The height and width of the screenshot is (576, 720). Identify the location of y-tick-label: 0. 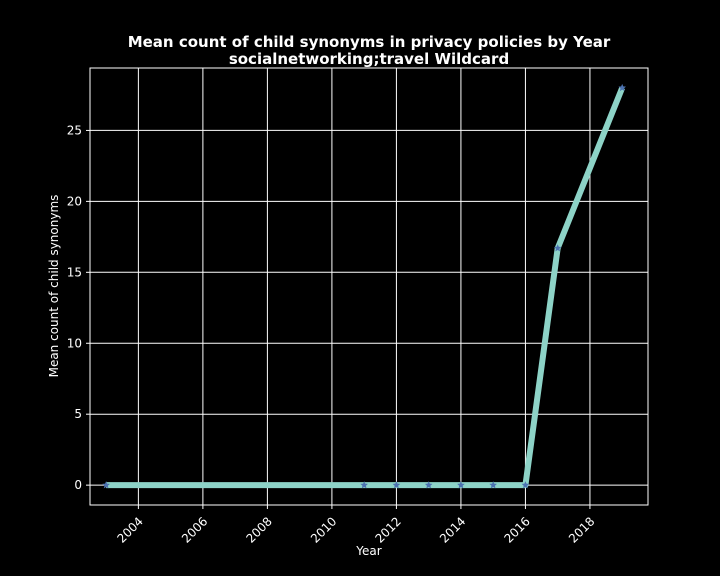
(78, 485).